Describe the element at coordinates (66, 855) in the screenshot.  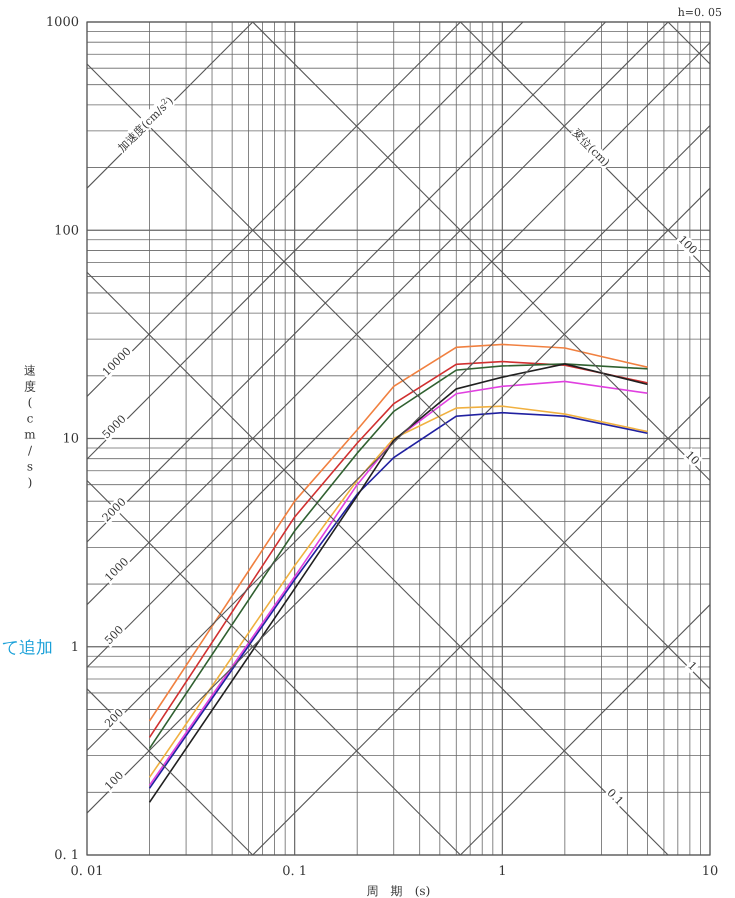
I see `y-tick-label: 0. 1` at that location.